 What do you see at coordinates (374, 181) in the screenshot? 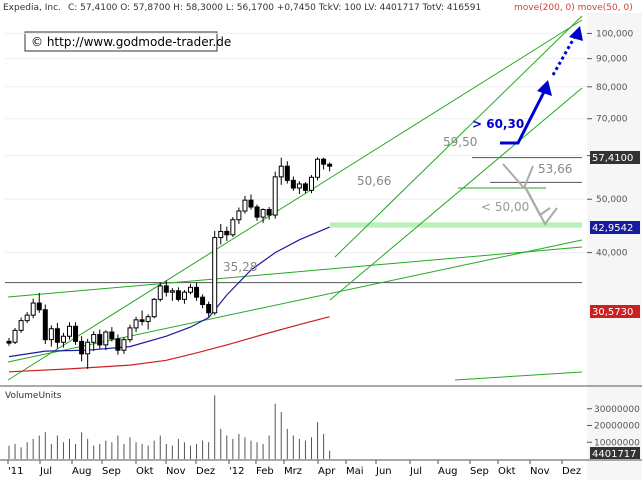
I see `annotation-50-66: 50,66` at bounding box center [374, 181].